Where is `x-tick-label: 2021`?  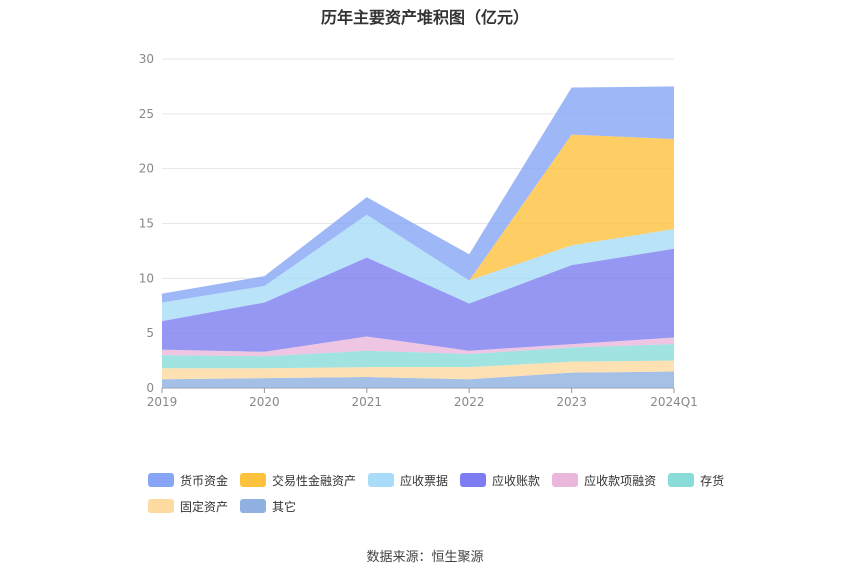 x-tick-label: 2021 is located at coordinates (367, 402).